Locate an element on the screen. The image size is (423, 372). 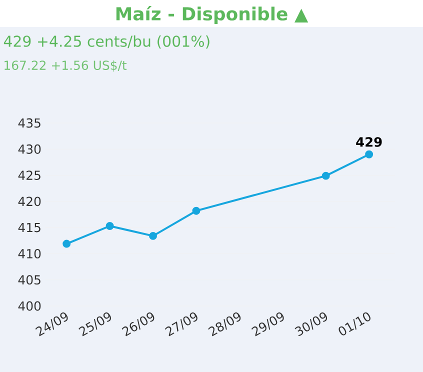
y-tick-label: 430 is located at coordinates (29, 149).